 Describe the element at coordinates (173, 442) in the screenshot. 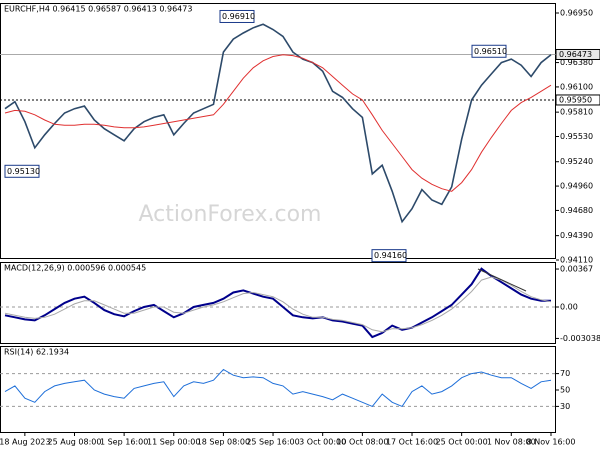

I see `x-tick-label: 11 Sep 00:00` at that location.